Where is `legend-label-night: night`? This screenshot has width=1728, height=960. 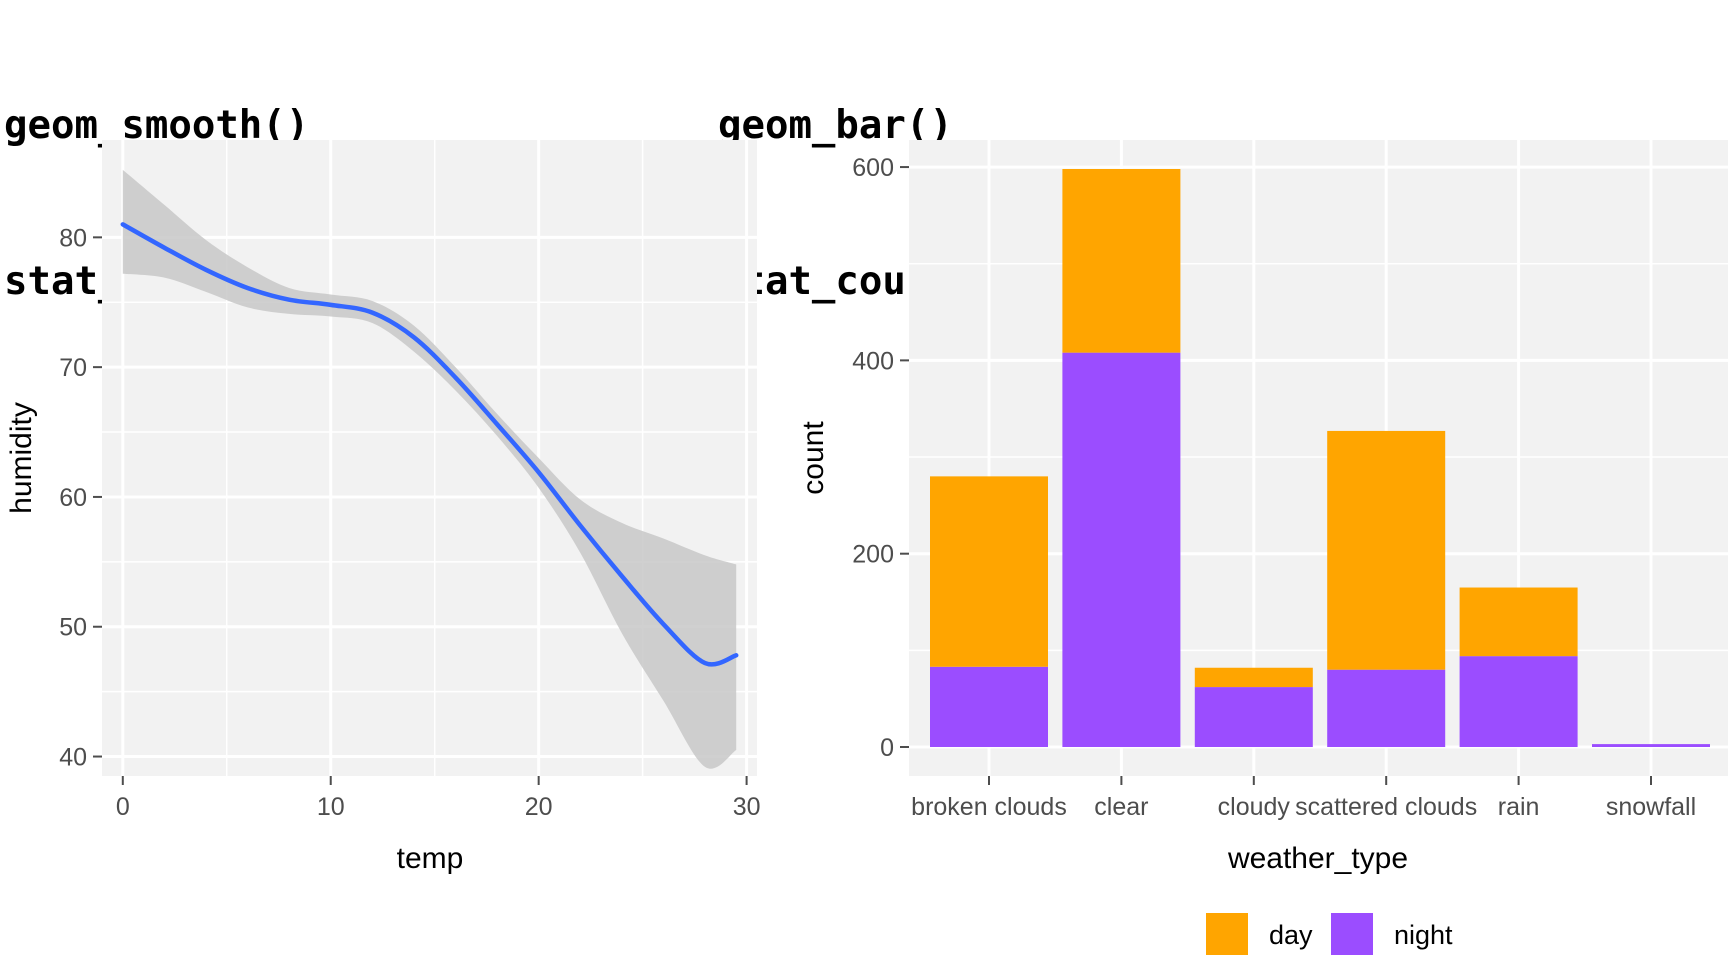
legend-label-night: night is located at coordinates (1423, 935).